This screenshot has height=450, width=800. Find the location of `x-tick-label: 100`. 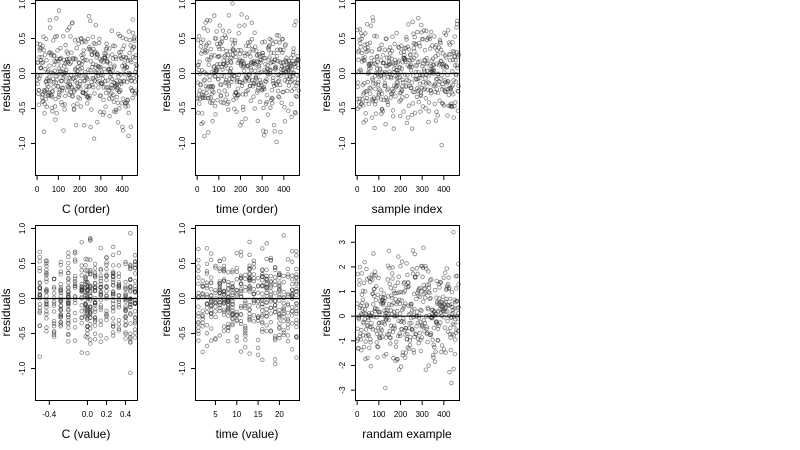

x-tick-label: 100 is located at coordinates (379, 189).